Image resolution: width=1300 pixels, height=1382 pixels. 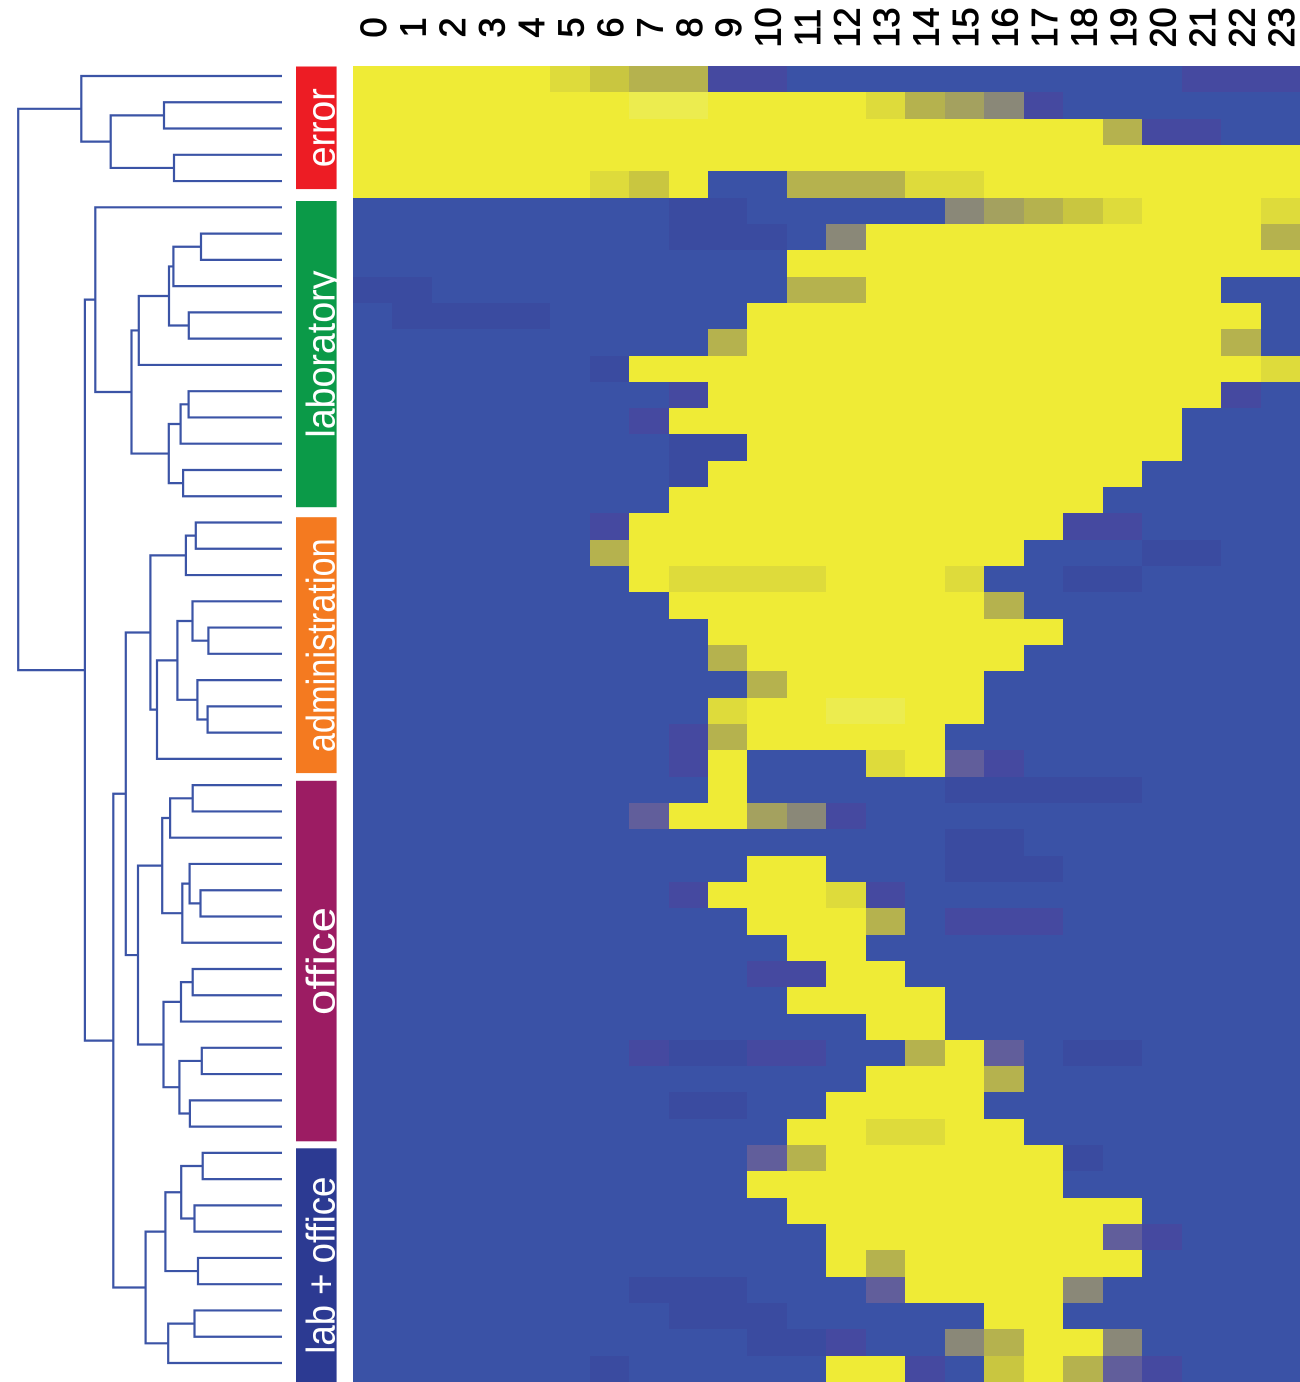 What do you see at coordinates (1123, 27) in the screenshot?
I see `svg-text: 19` at bounding box center [1123, 27].